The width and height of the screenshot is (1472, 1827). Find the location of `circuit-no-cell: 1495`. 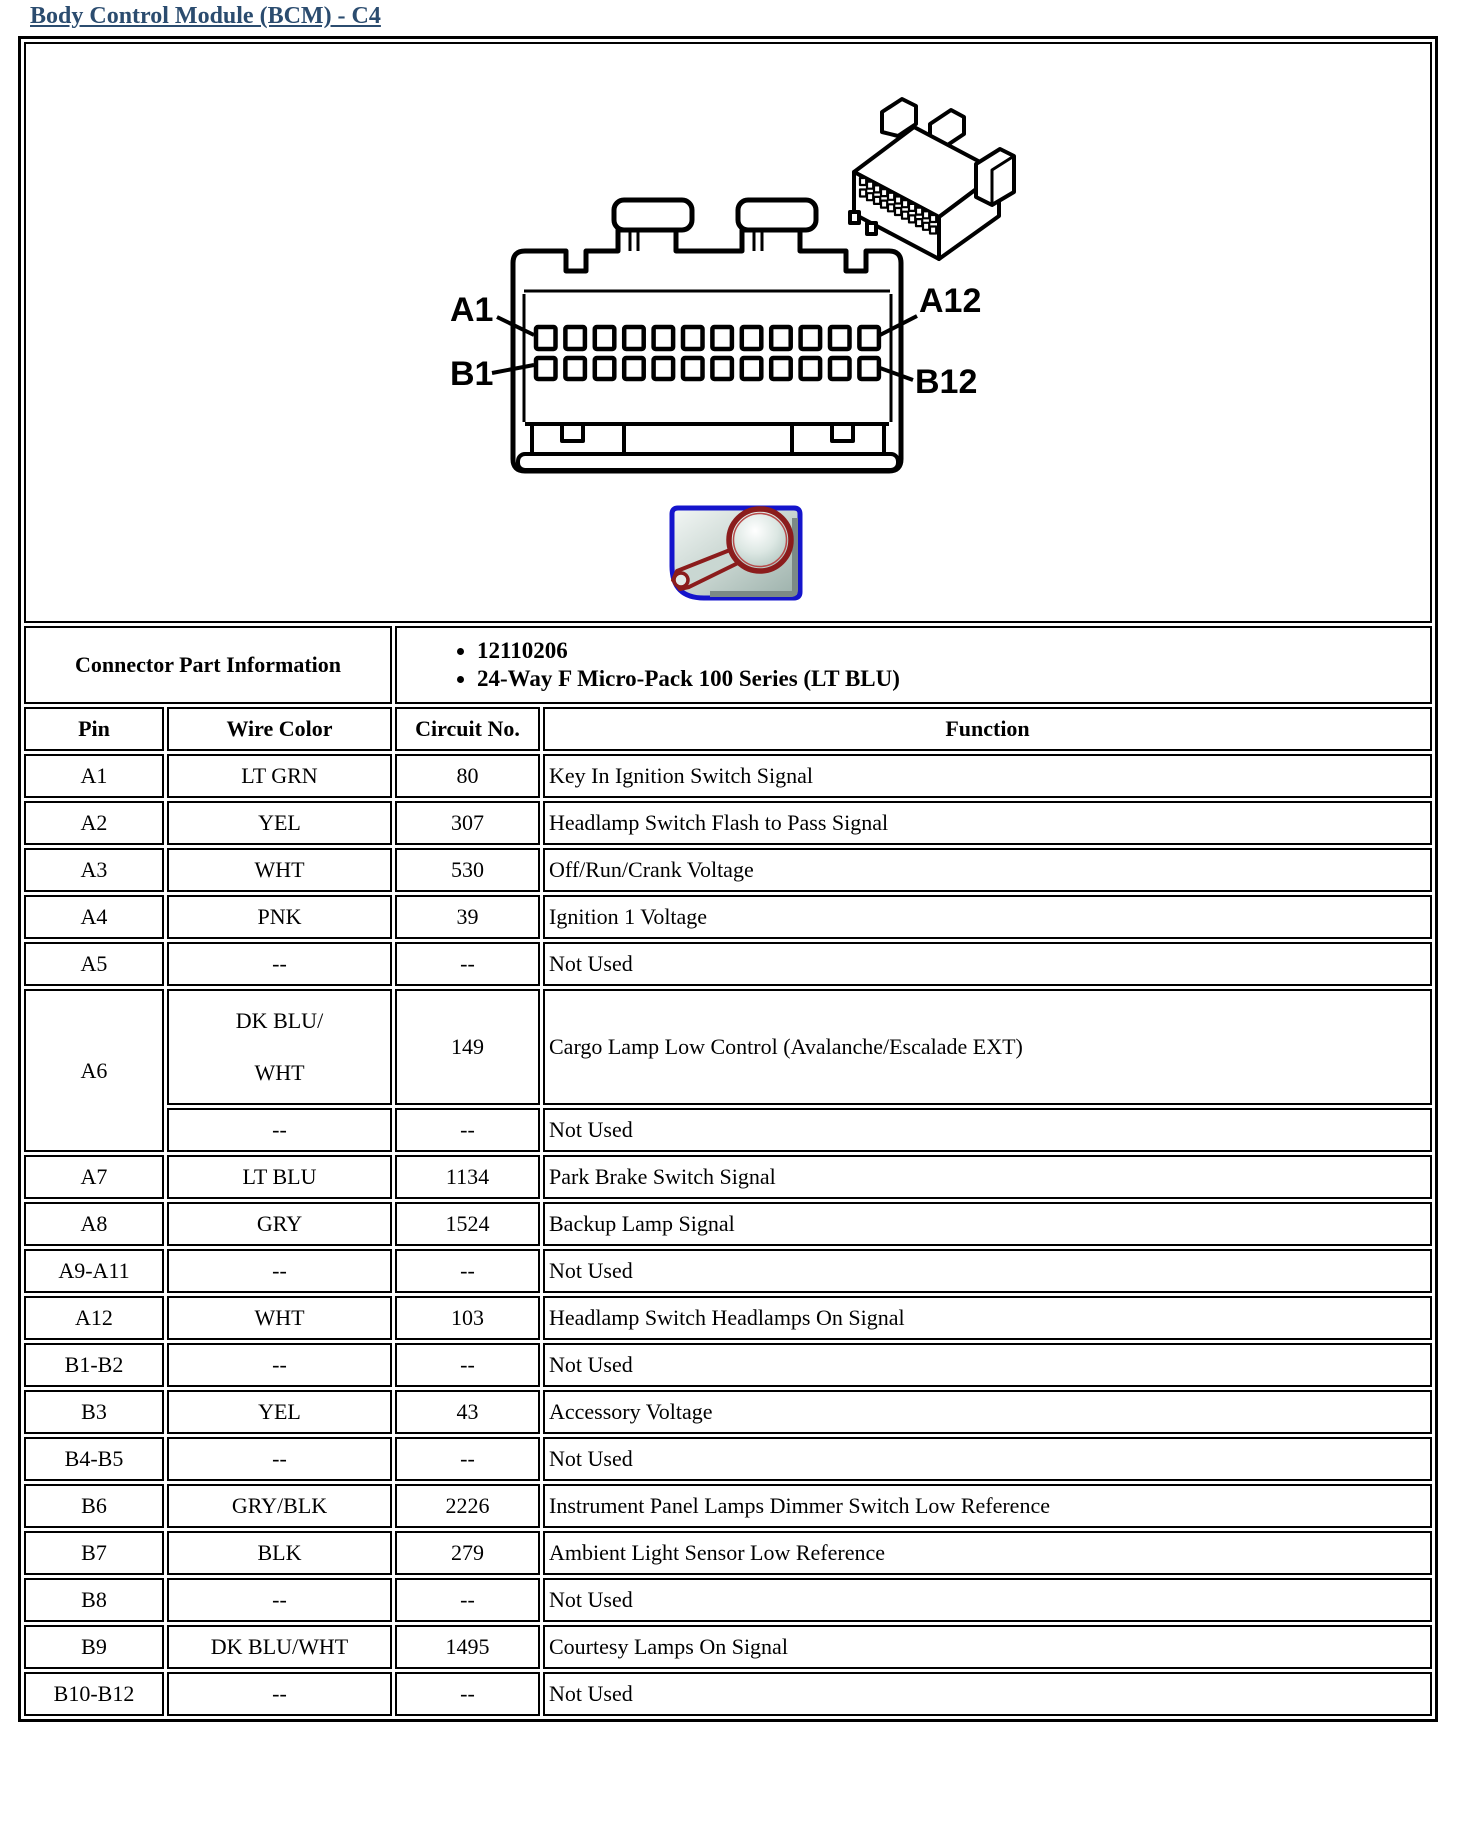

circuit-no-cell: 1495 is located at coordinates (467, 1647).